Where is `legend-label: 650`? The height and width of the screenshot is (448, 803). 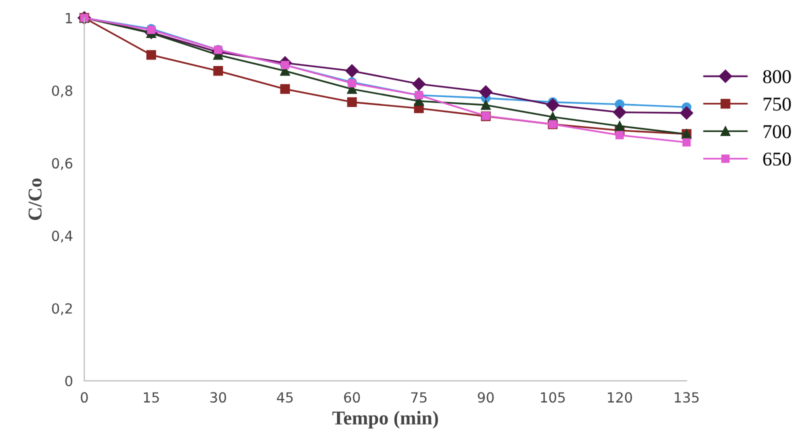
legend-label: 650 is located at coordinates (777, 159).